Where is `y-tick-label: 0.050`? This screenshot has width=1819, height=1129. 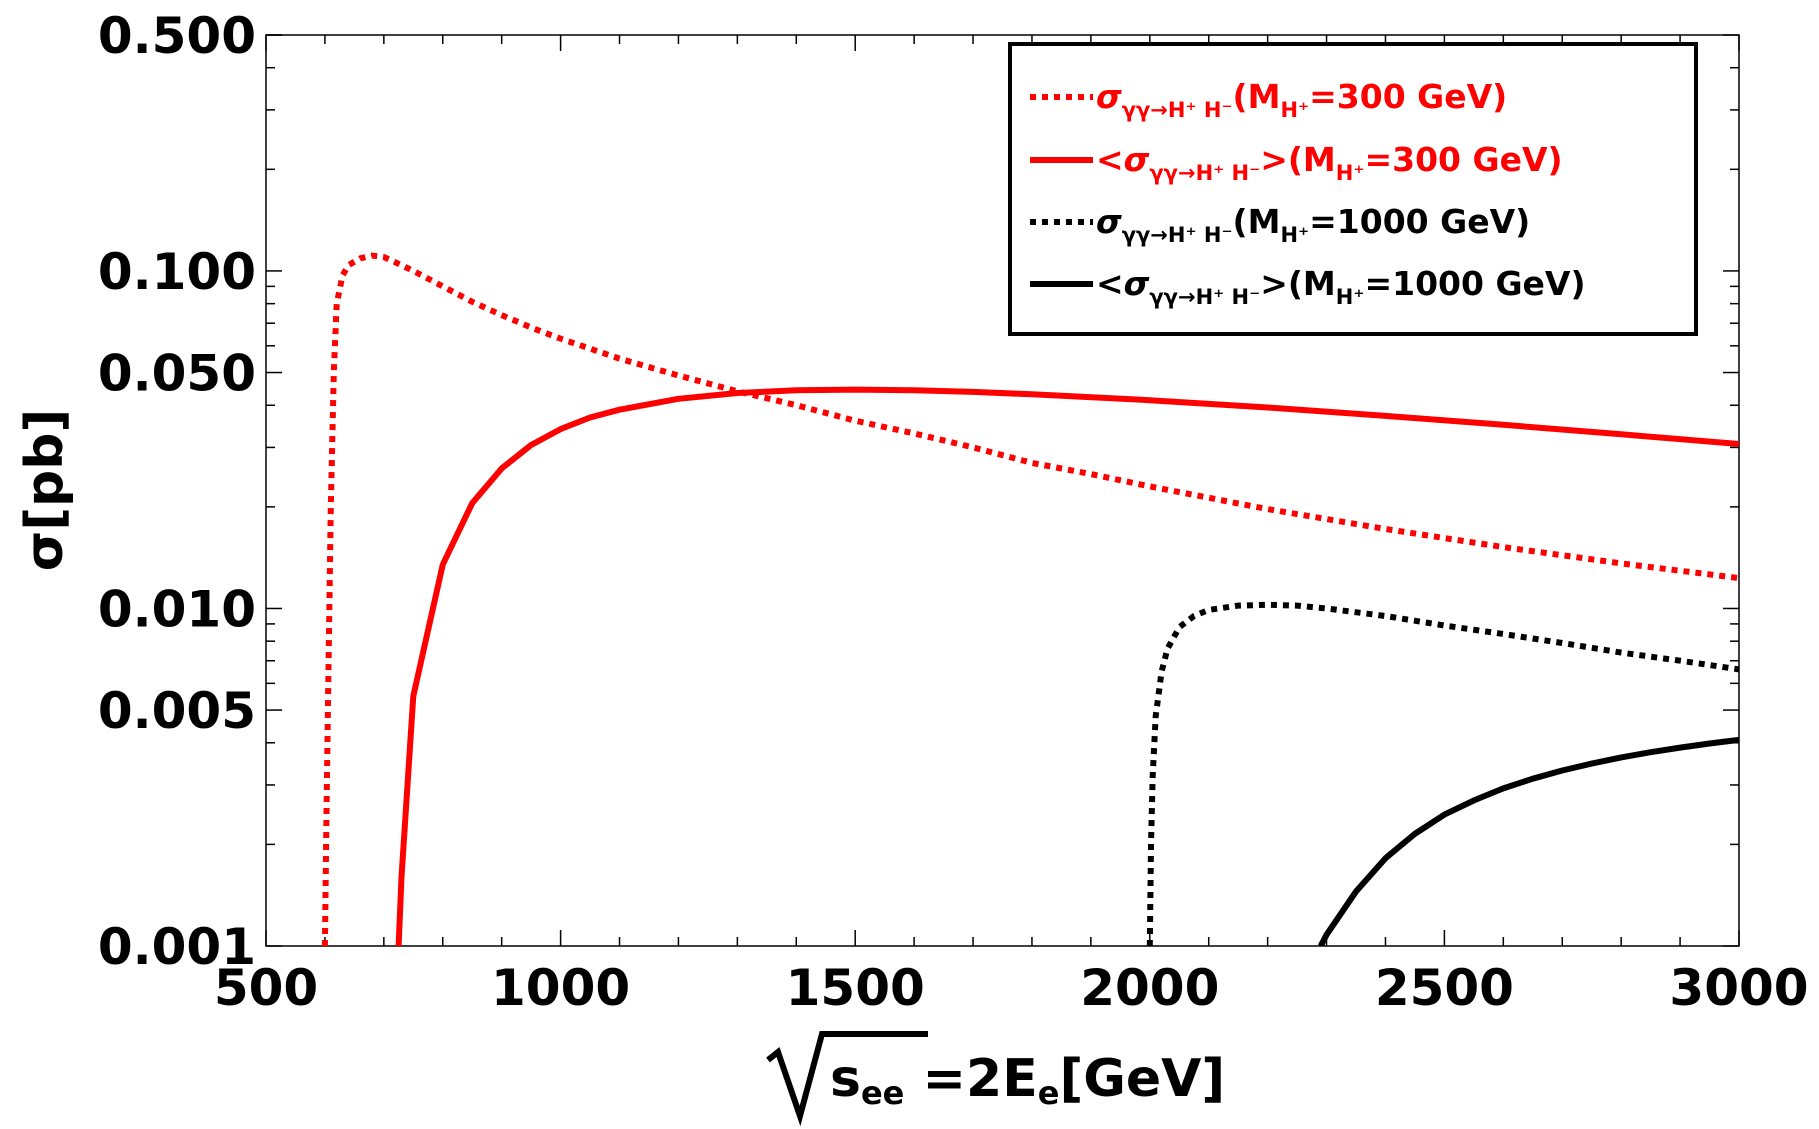
y-tick-label: 0.050 is located at coordinates (177, 374).